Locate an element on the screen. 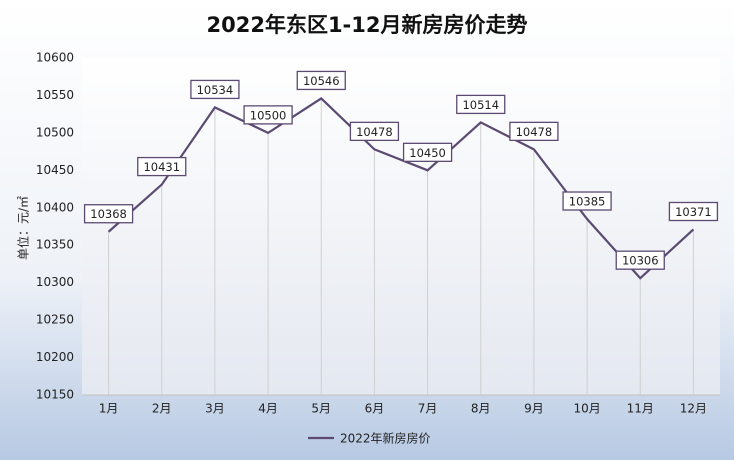 This screenshot has width=734, height=460. data-label: 10534 is located at coordinates (215, 90).